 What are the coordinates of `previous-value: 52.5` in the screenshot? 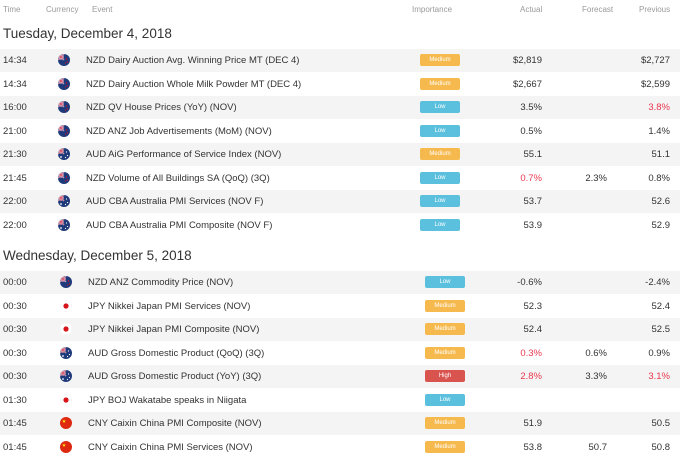 It's located at (661, 329).